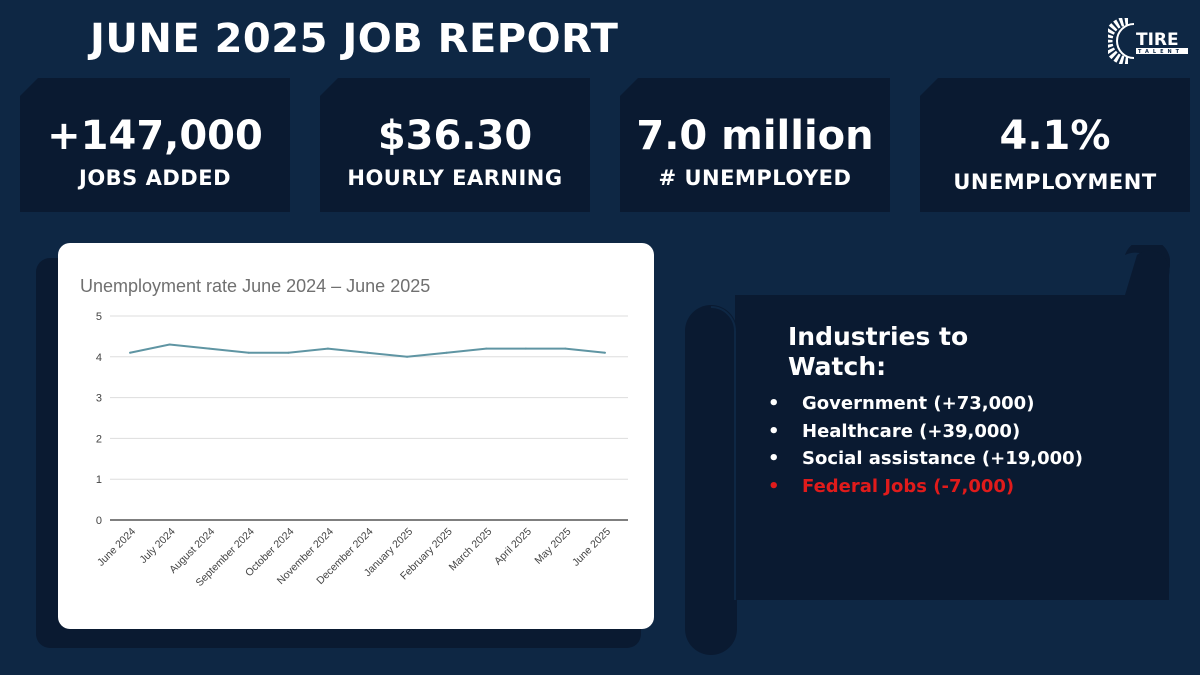  I want to click on stat-value: 4.1%, so click(1055, 136).